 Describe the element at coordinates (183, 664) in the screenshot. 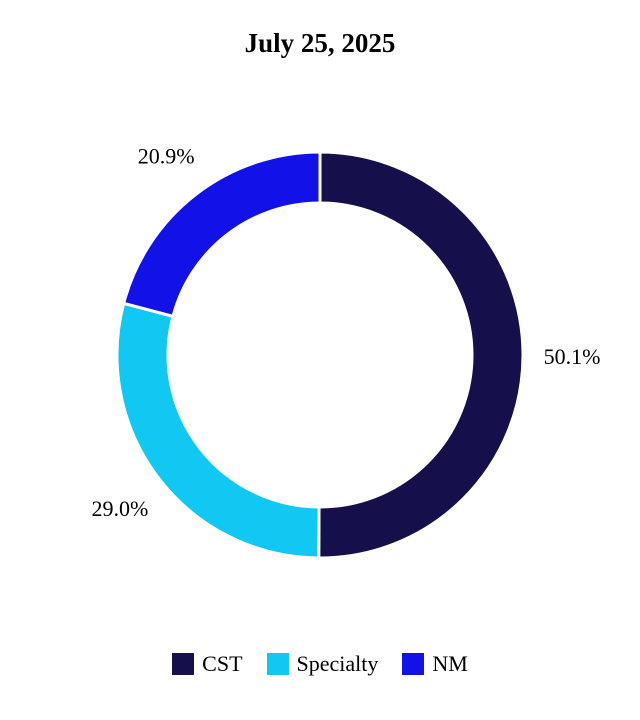

I see `legend-swatch-cst` at that location.